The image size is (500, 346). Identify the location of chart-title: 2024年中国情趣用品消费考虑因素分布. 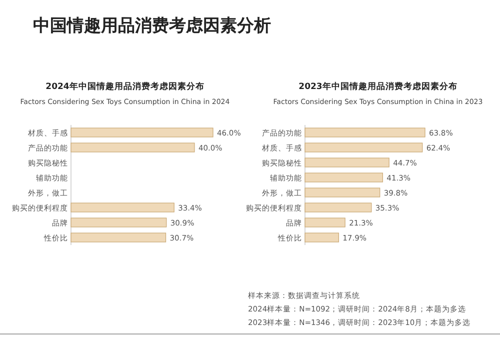
(125, 86).